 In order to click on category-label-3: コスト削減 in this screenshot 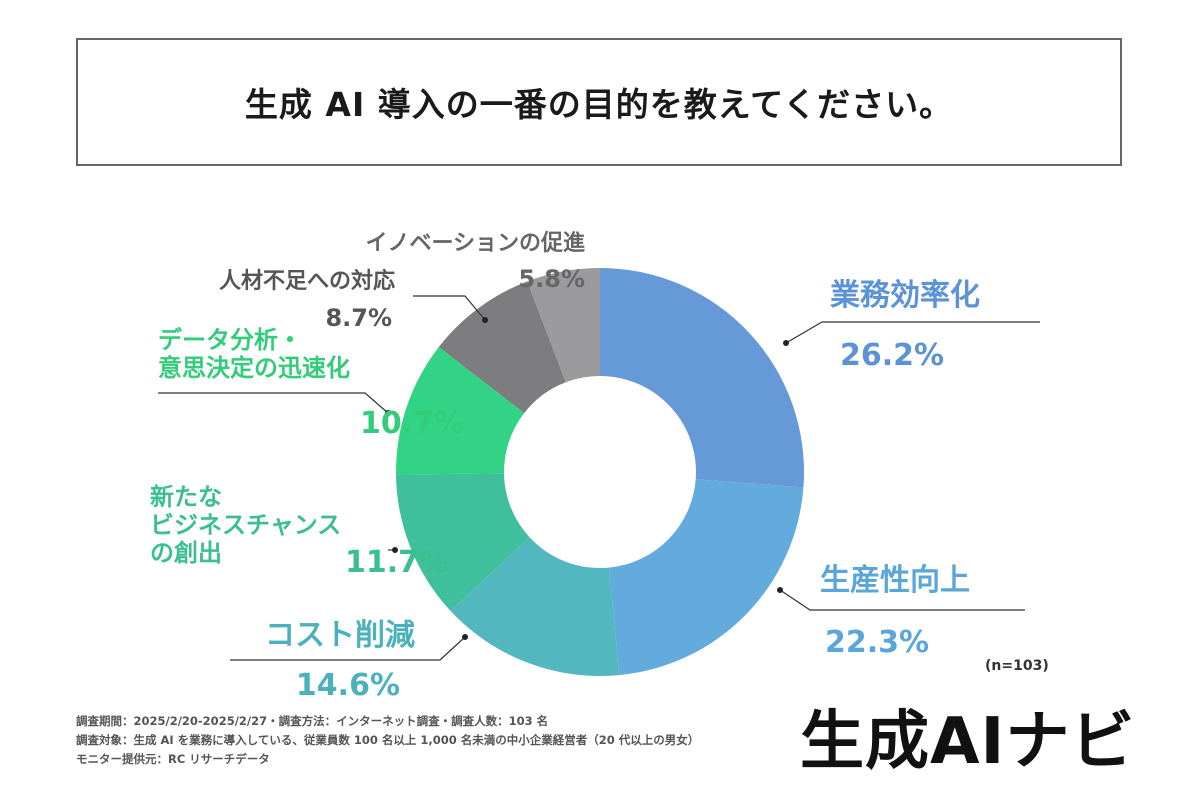, I will do `click(340, 635)`.